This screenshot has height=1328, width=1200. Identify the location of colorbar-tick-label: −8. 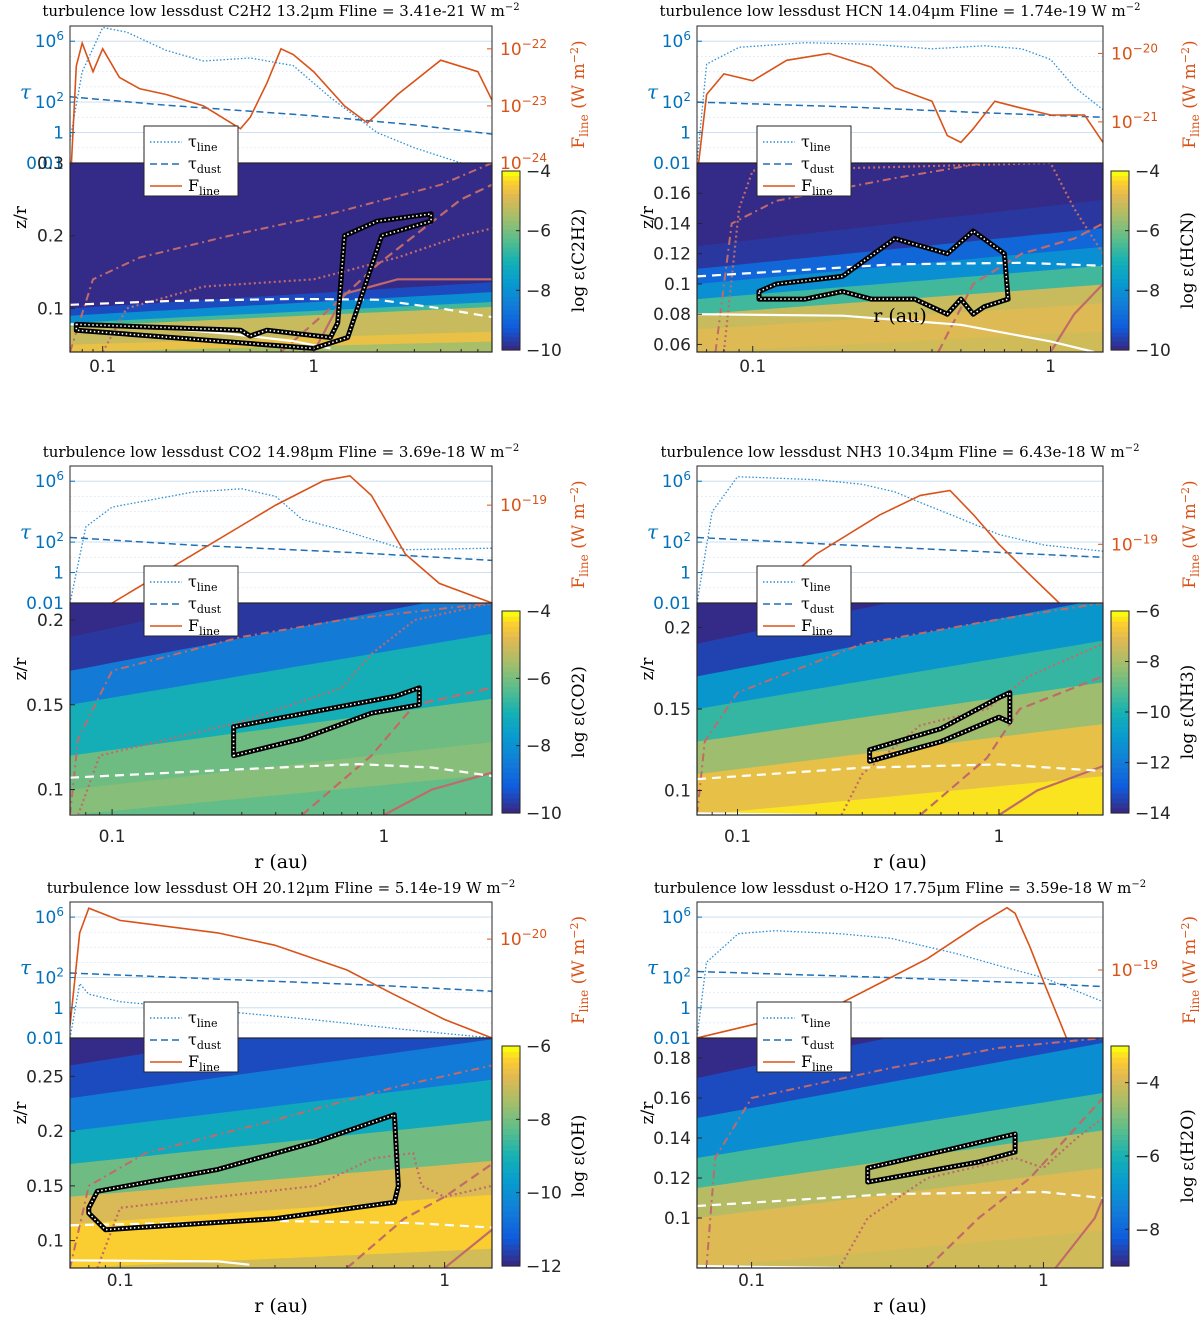
(1147, 291).